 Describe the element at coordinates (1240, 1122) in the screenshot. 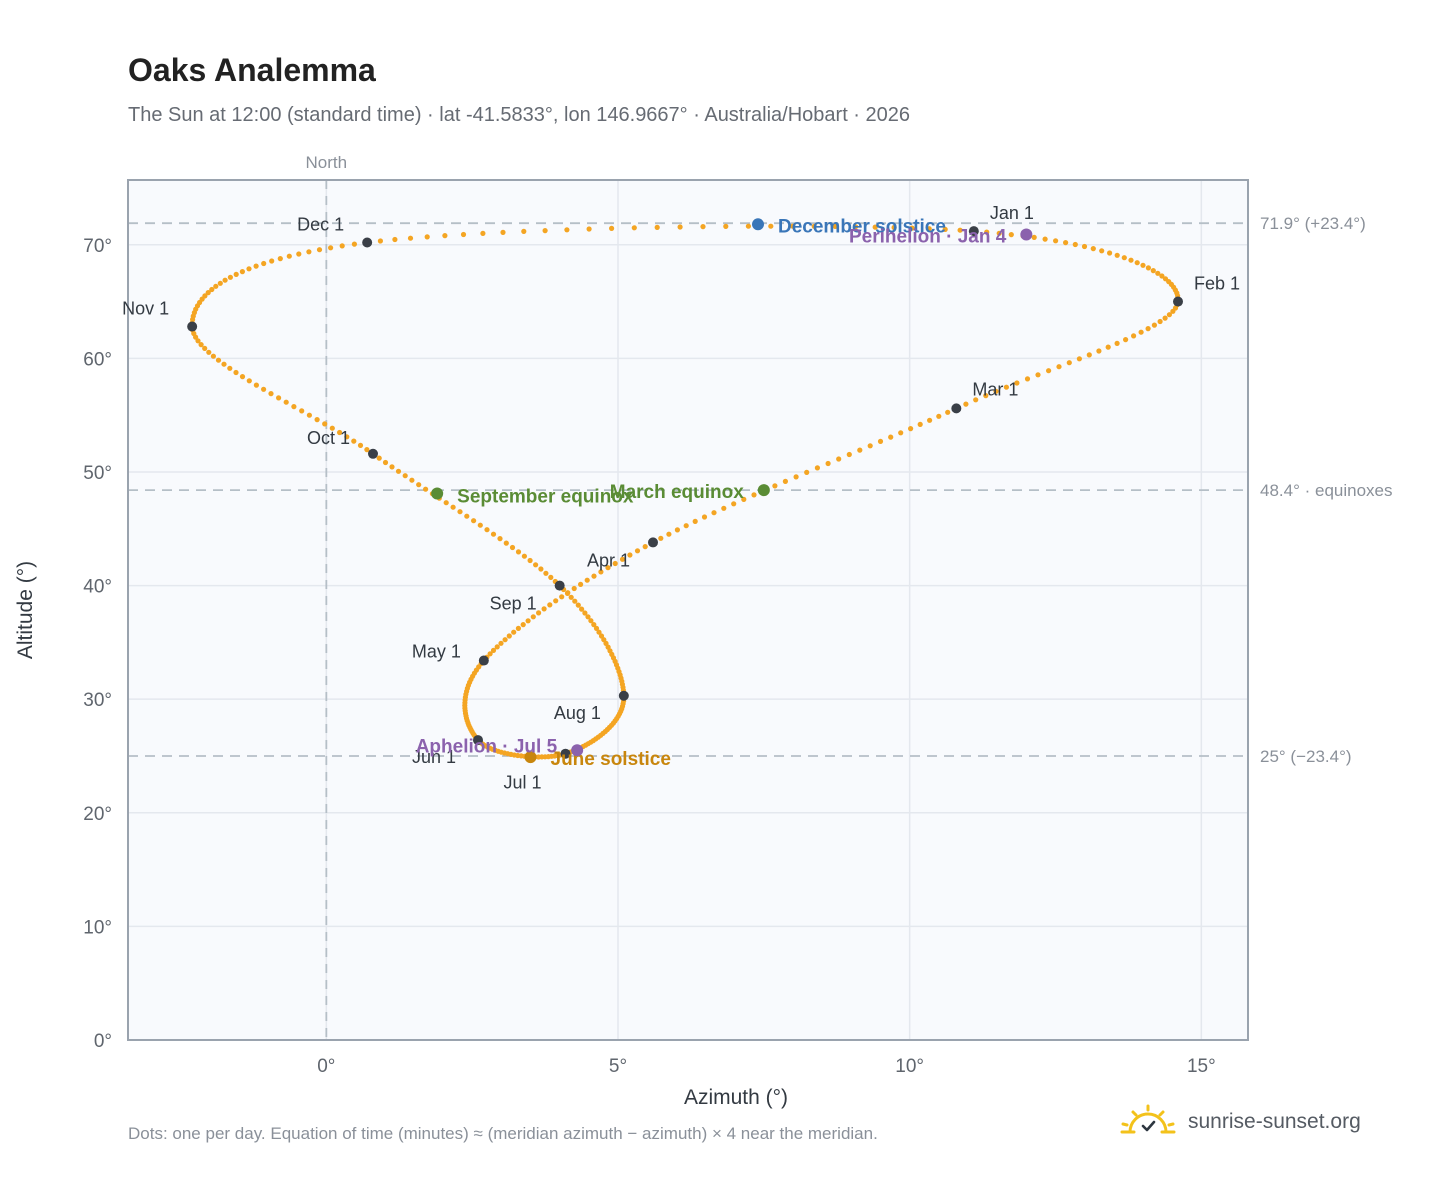

I see `brand: sunrise-sunset.org` at that location.